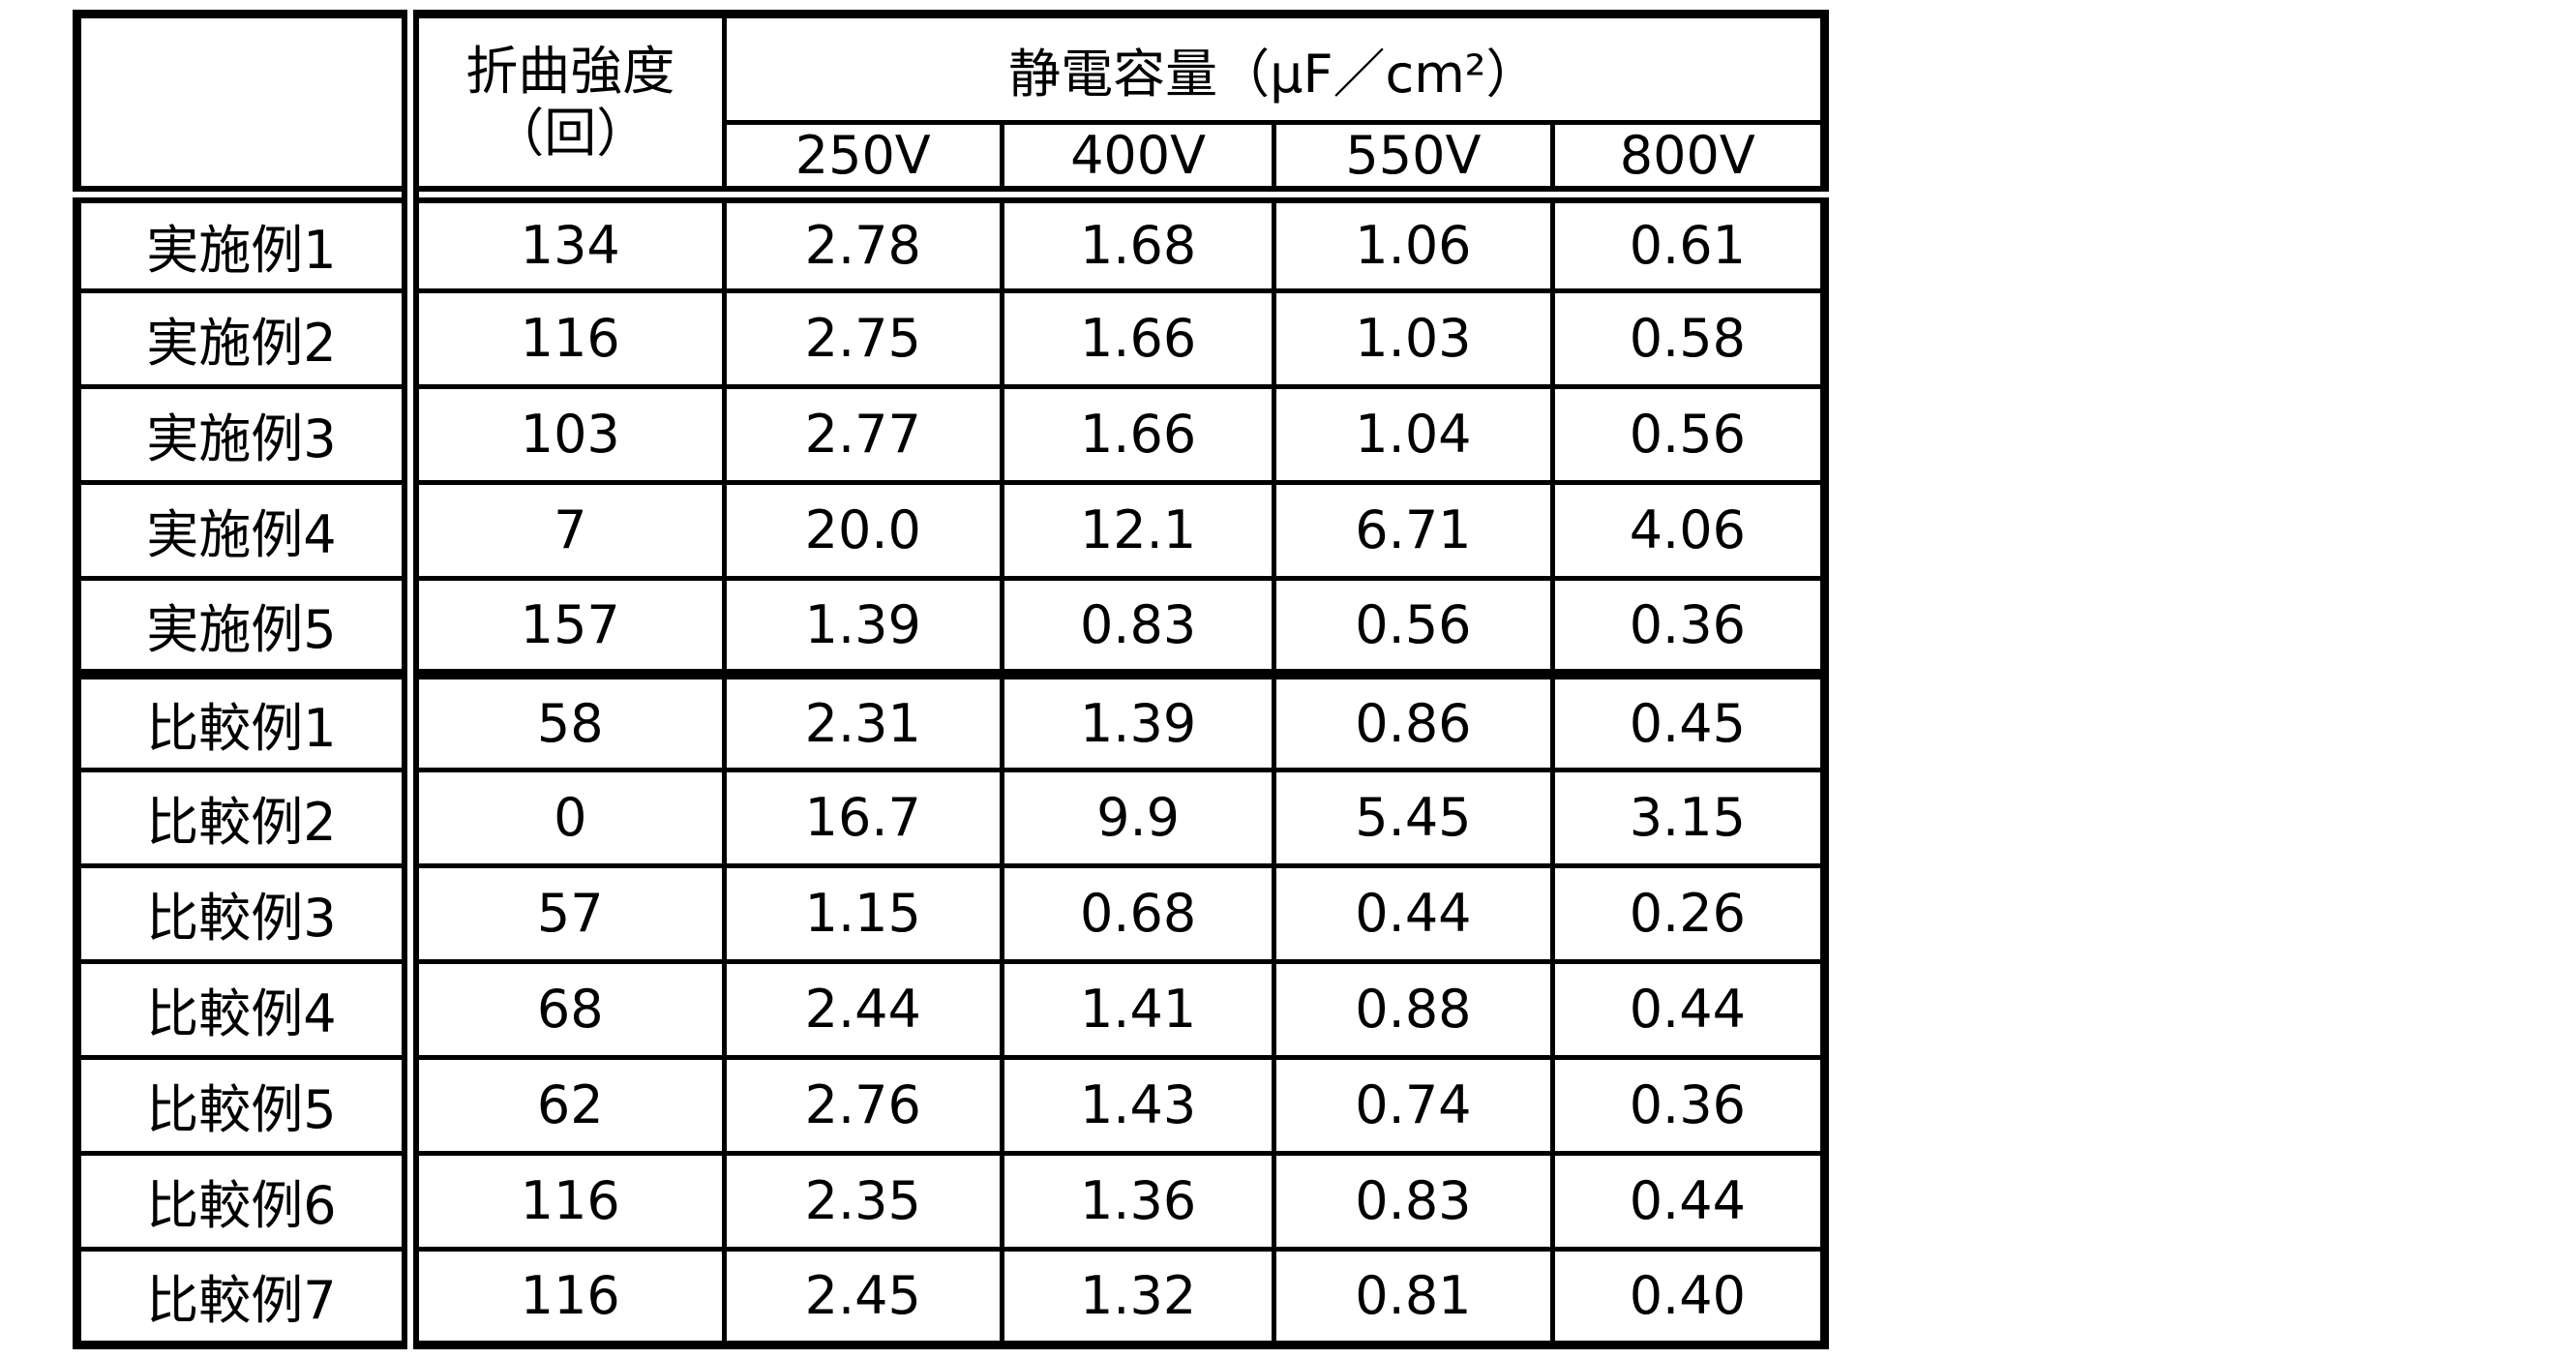 This screenshot has width=2576, height=1359. Describe the element at coordinates (1688, 158) in the screenshot. I see `voltage-header-800v: 800V` at that location.